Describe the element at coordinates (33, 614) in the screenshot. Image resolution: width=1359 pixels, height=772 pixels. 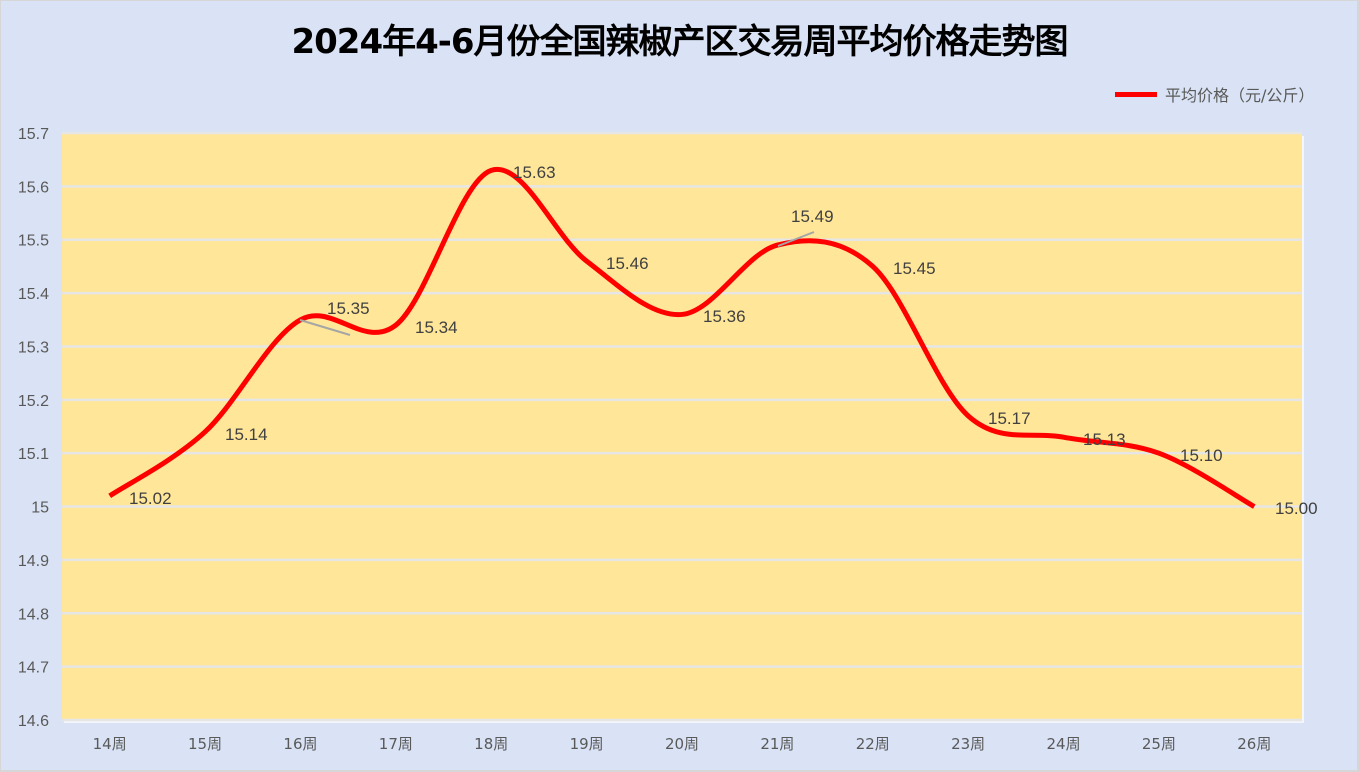
I see `y-tick-label: 14.8` at that location.